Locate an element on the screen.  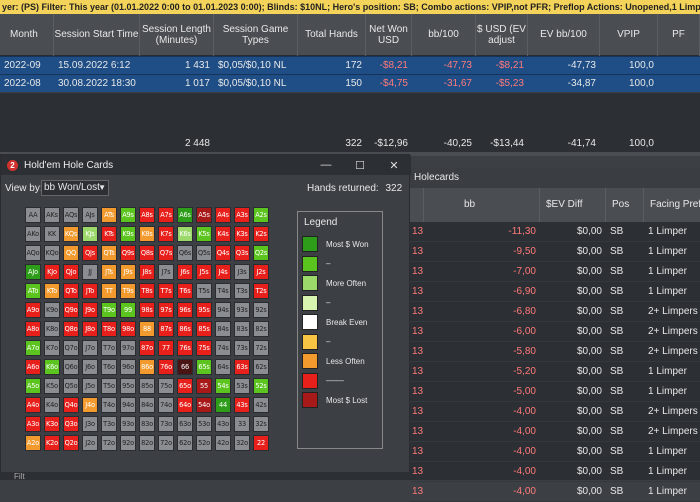
hand-cell: A6o is located at coordinates (33, 367).